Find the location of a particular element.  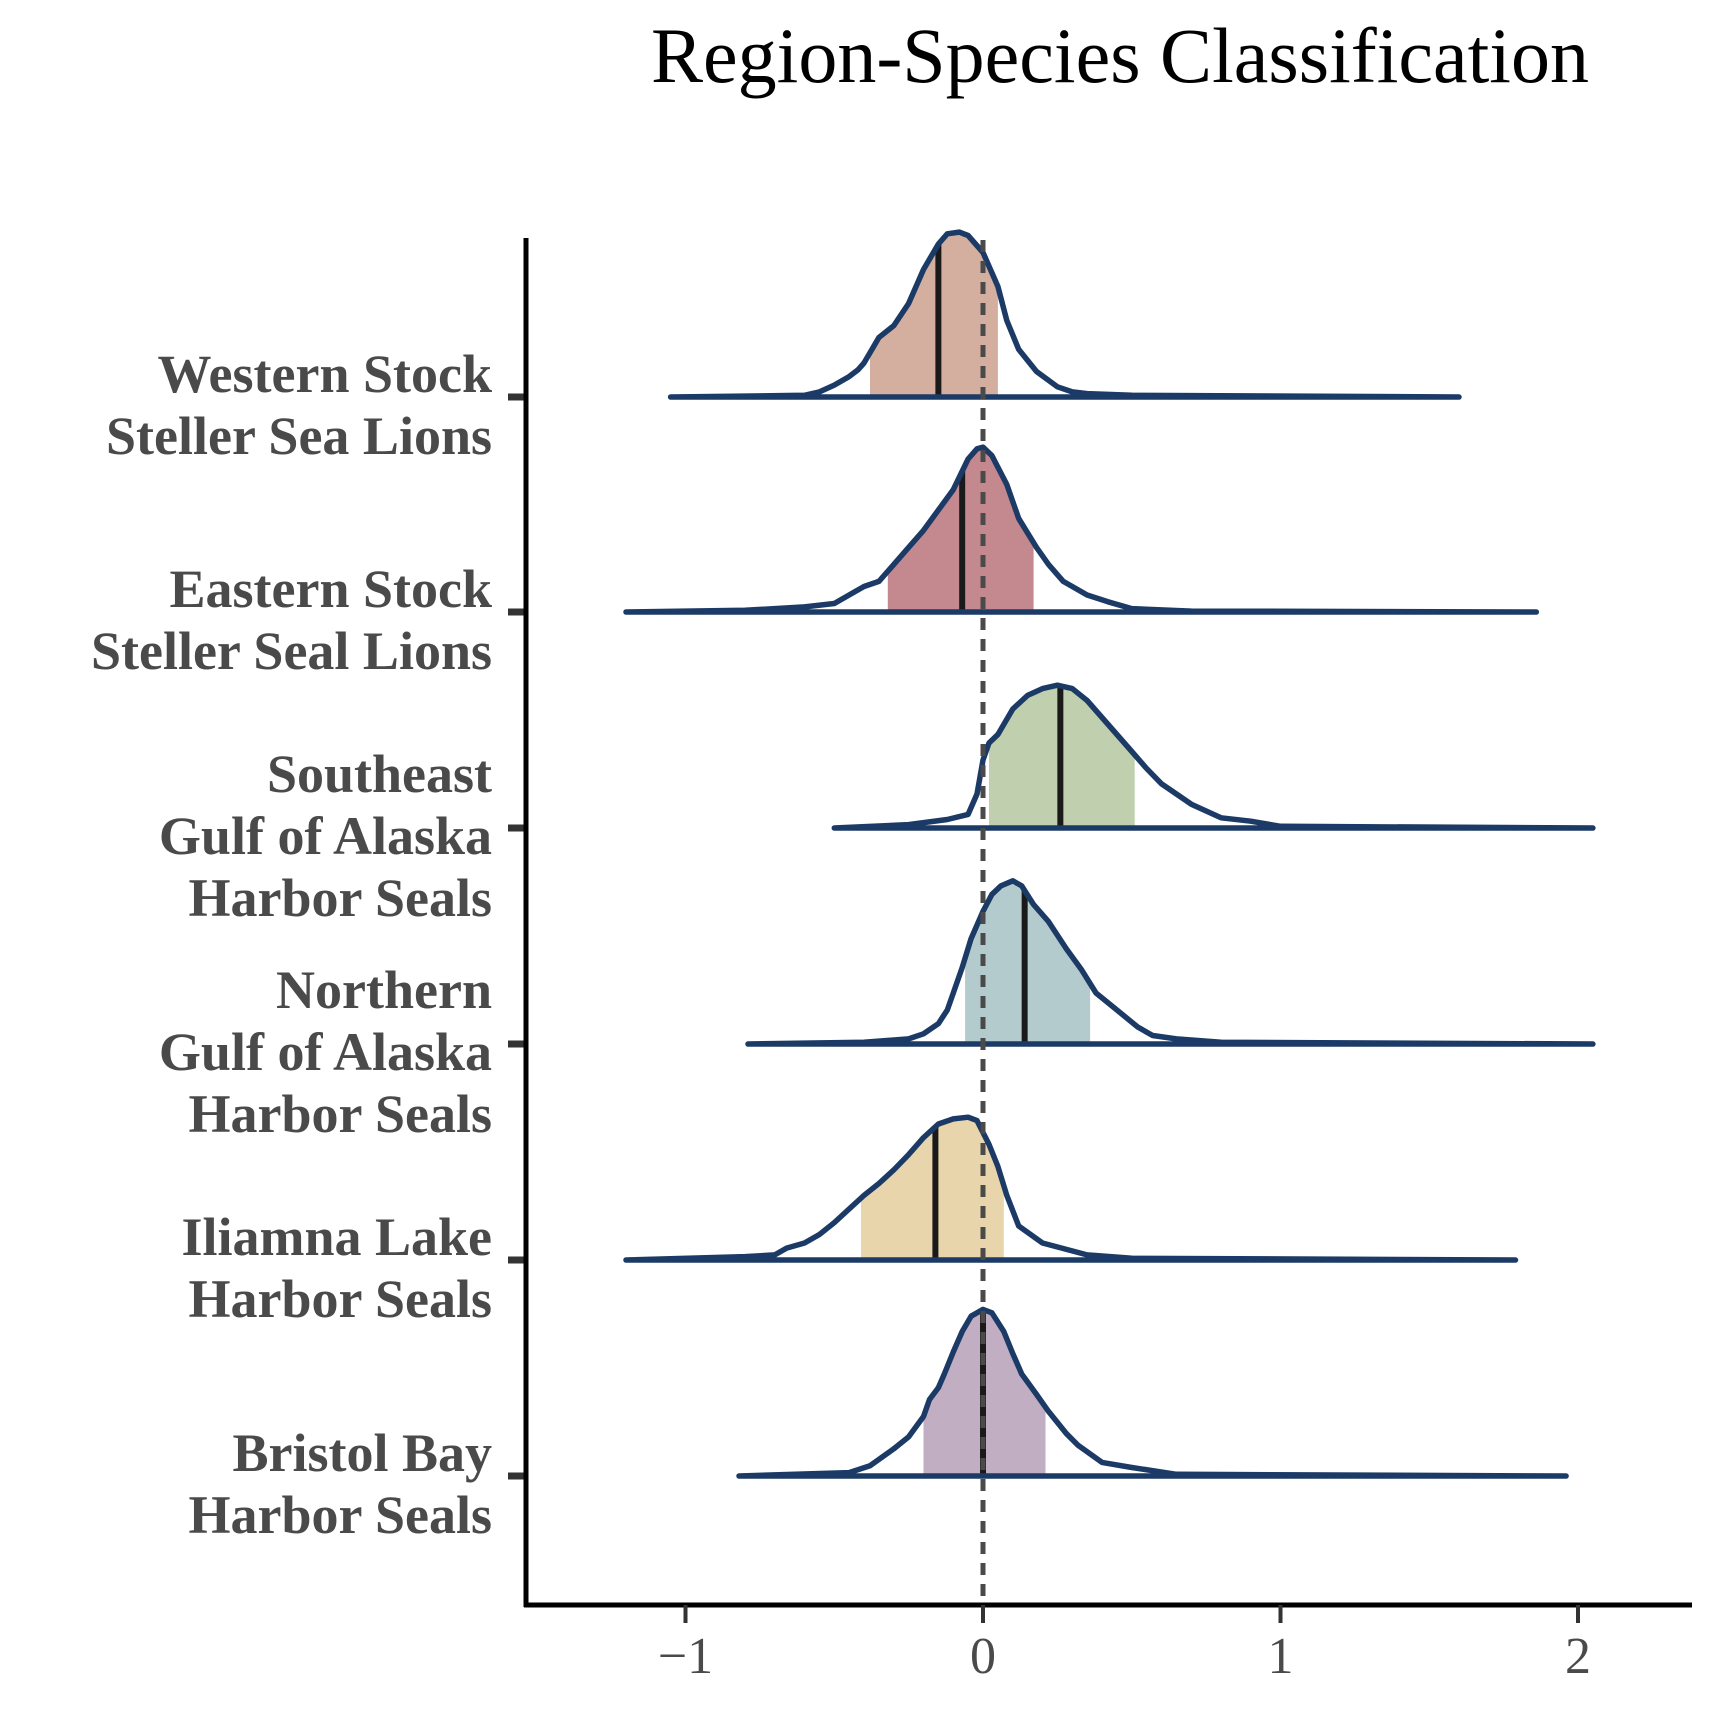

y-label-line: Bristol Bay is located at coordinates (362, 1453).